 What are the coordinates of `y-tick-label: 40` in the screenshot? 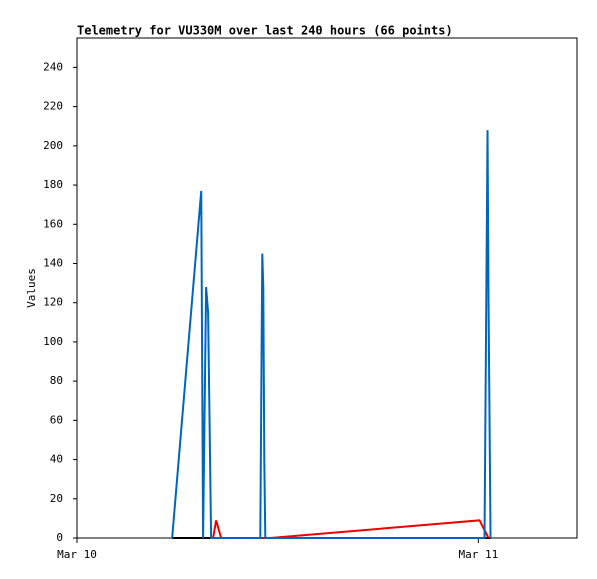 It's located at (56, 459).